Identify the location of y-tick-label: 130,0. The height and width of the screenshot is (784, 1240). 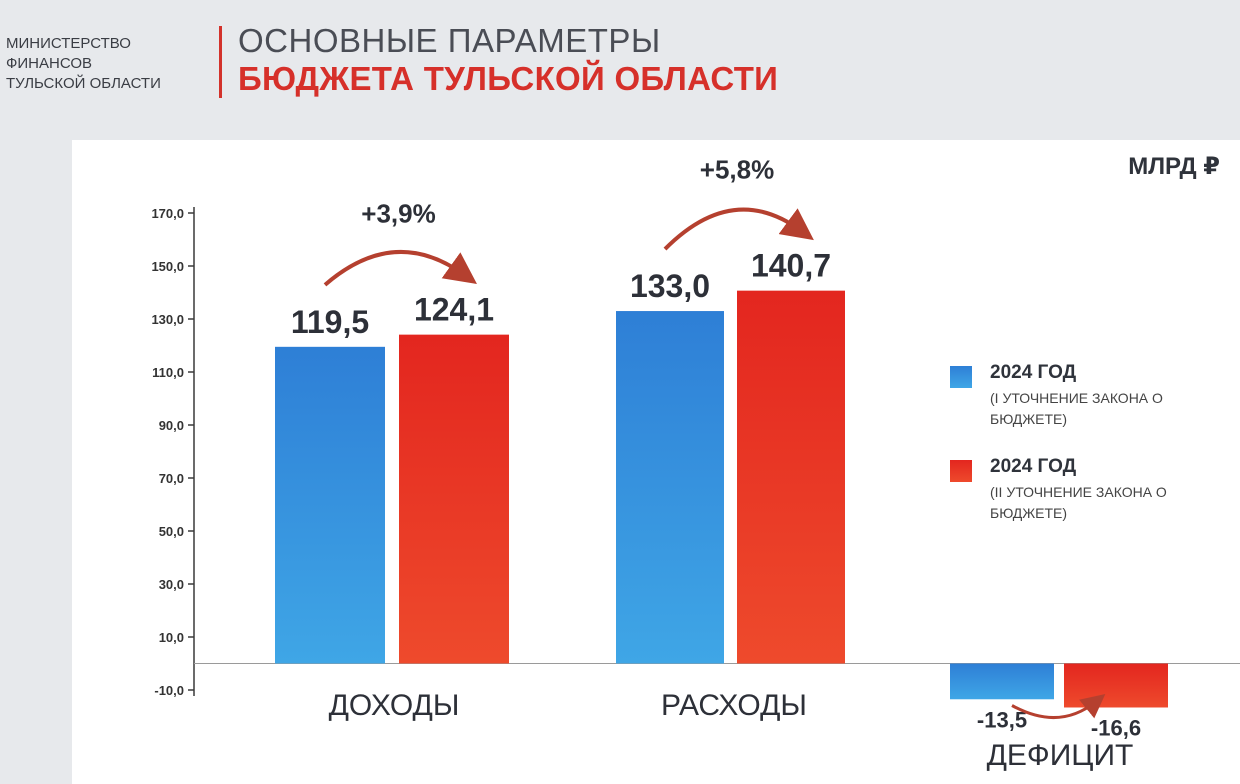
(167, 319).